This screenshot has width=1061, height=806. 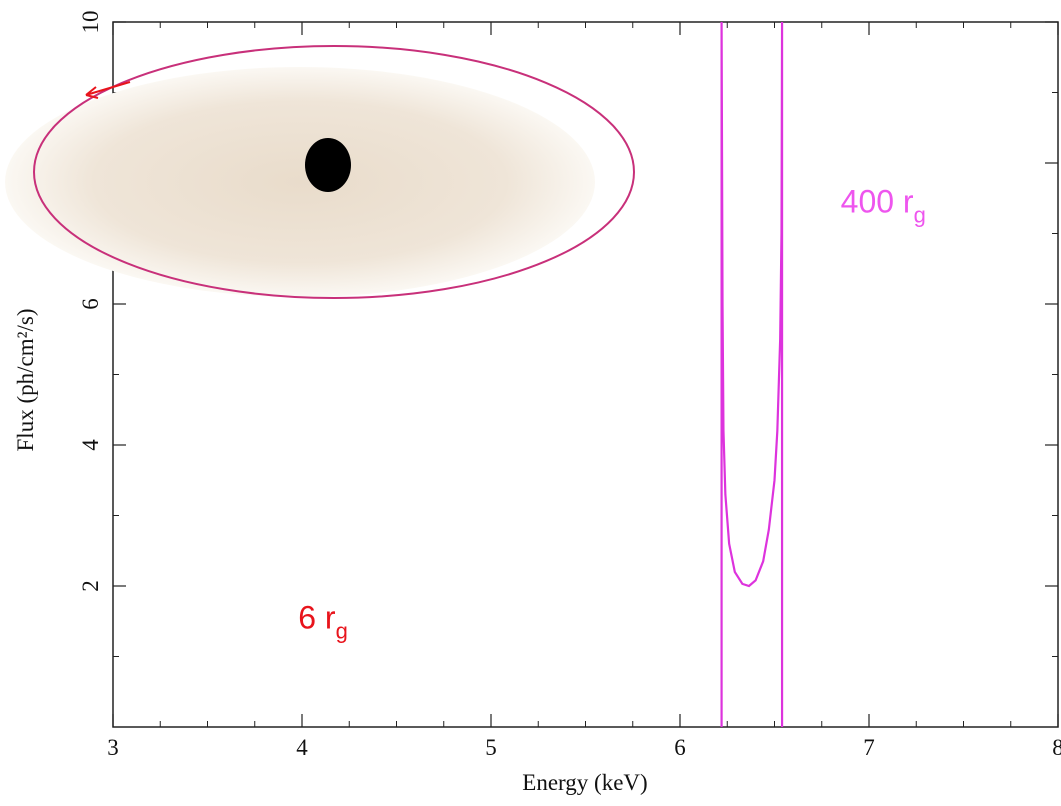 What do you see at coordinates (90, 22) in the screenshot?
I see `y-tick-label: 10` at bounding box center [90, 22].